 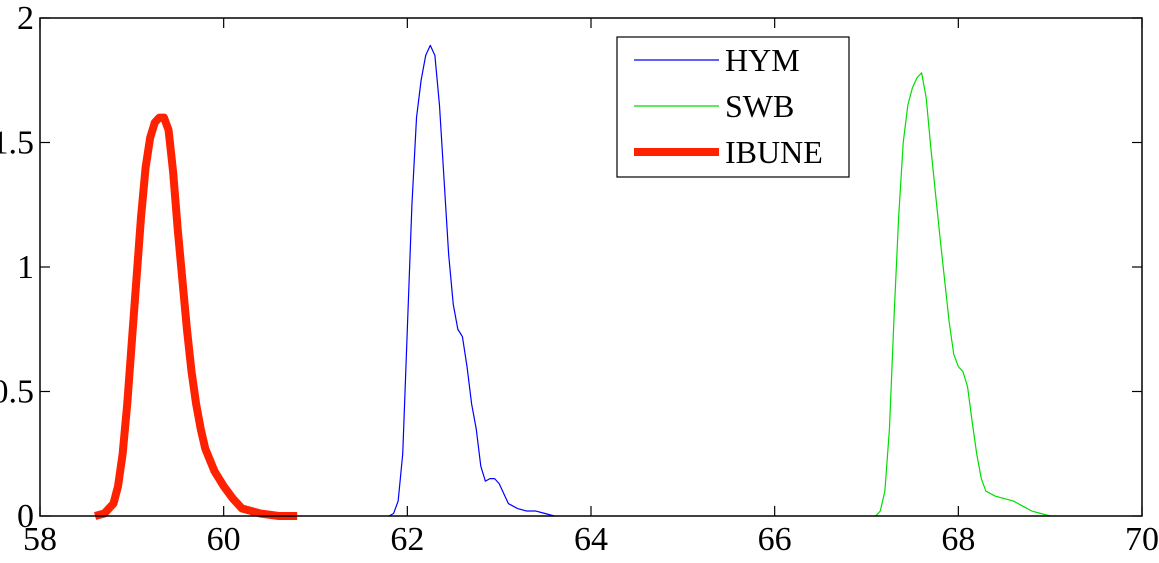 What do you see at coordinates (958, 539) in the screenshot?
I see `x-tick-label: 68` at bounding box center [958, 539].